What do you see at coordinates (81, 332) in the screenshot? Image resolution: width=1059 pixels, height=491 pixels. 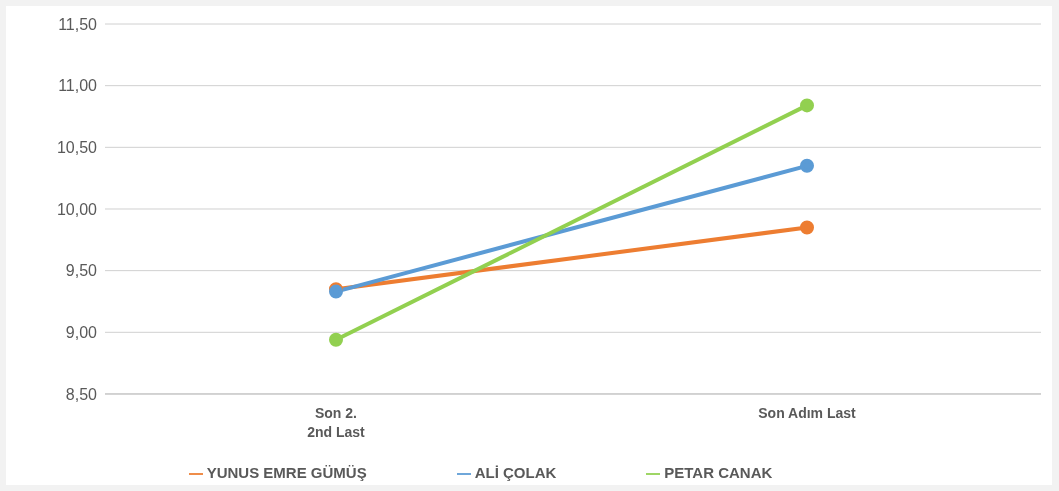 I see `y-tick-label: 9,00` at bounding box center [81, 332].